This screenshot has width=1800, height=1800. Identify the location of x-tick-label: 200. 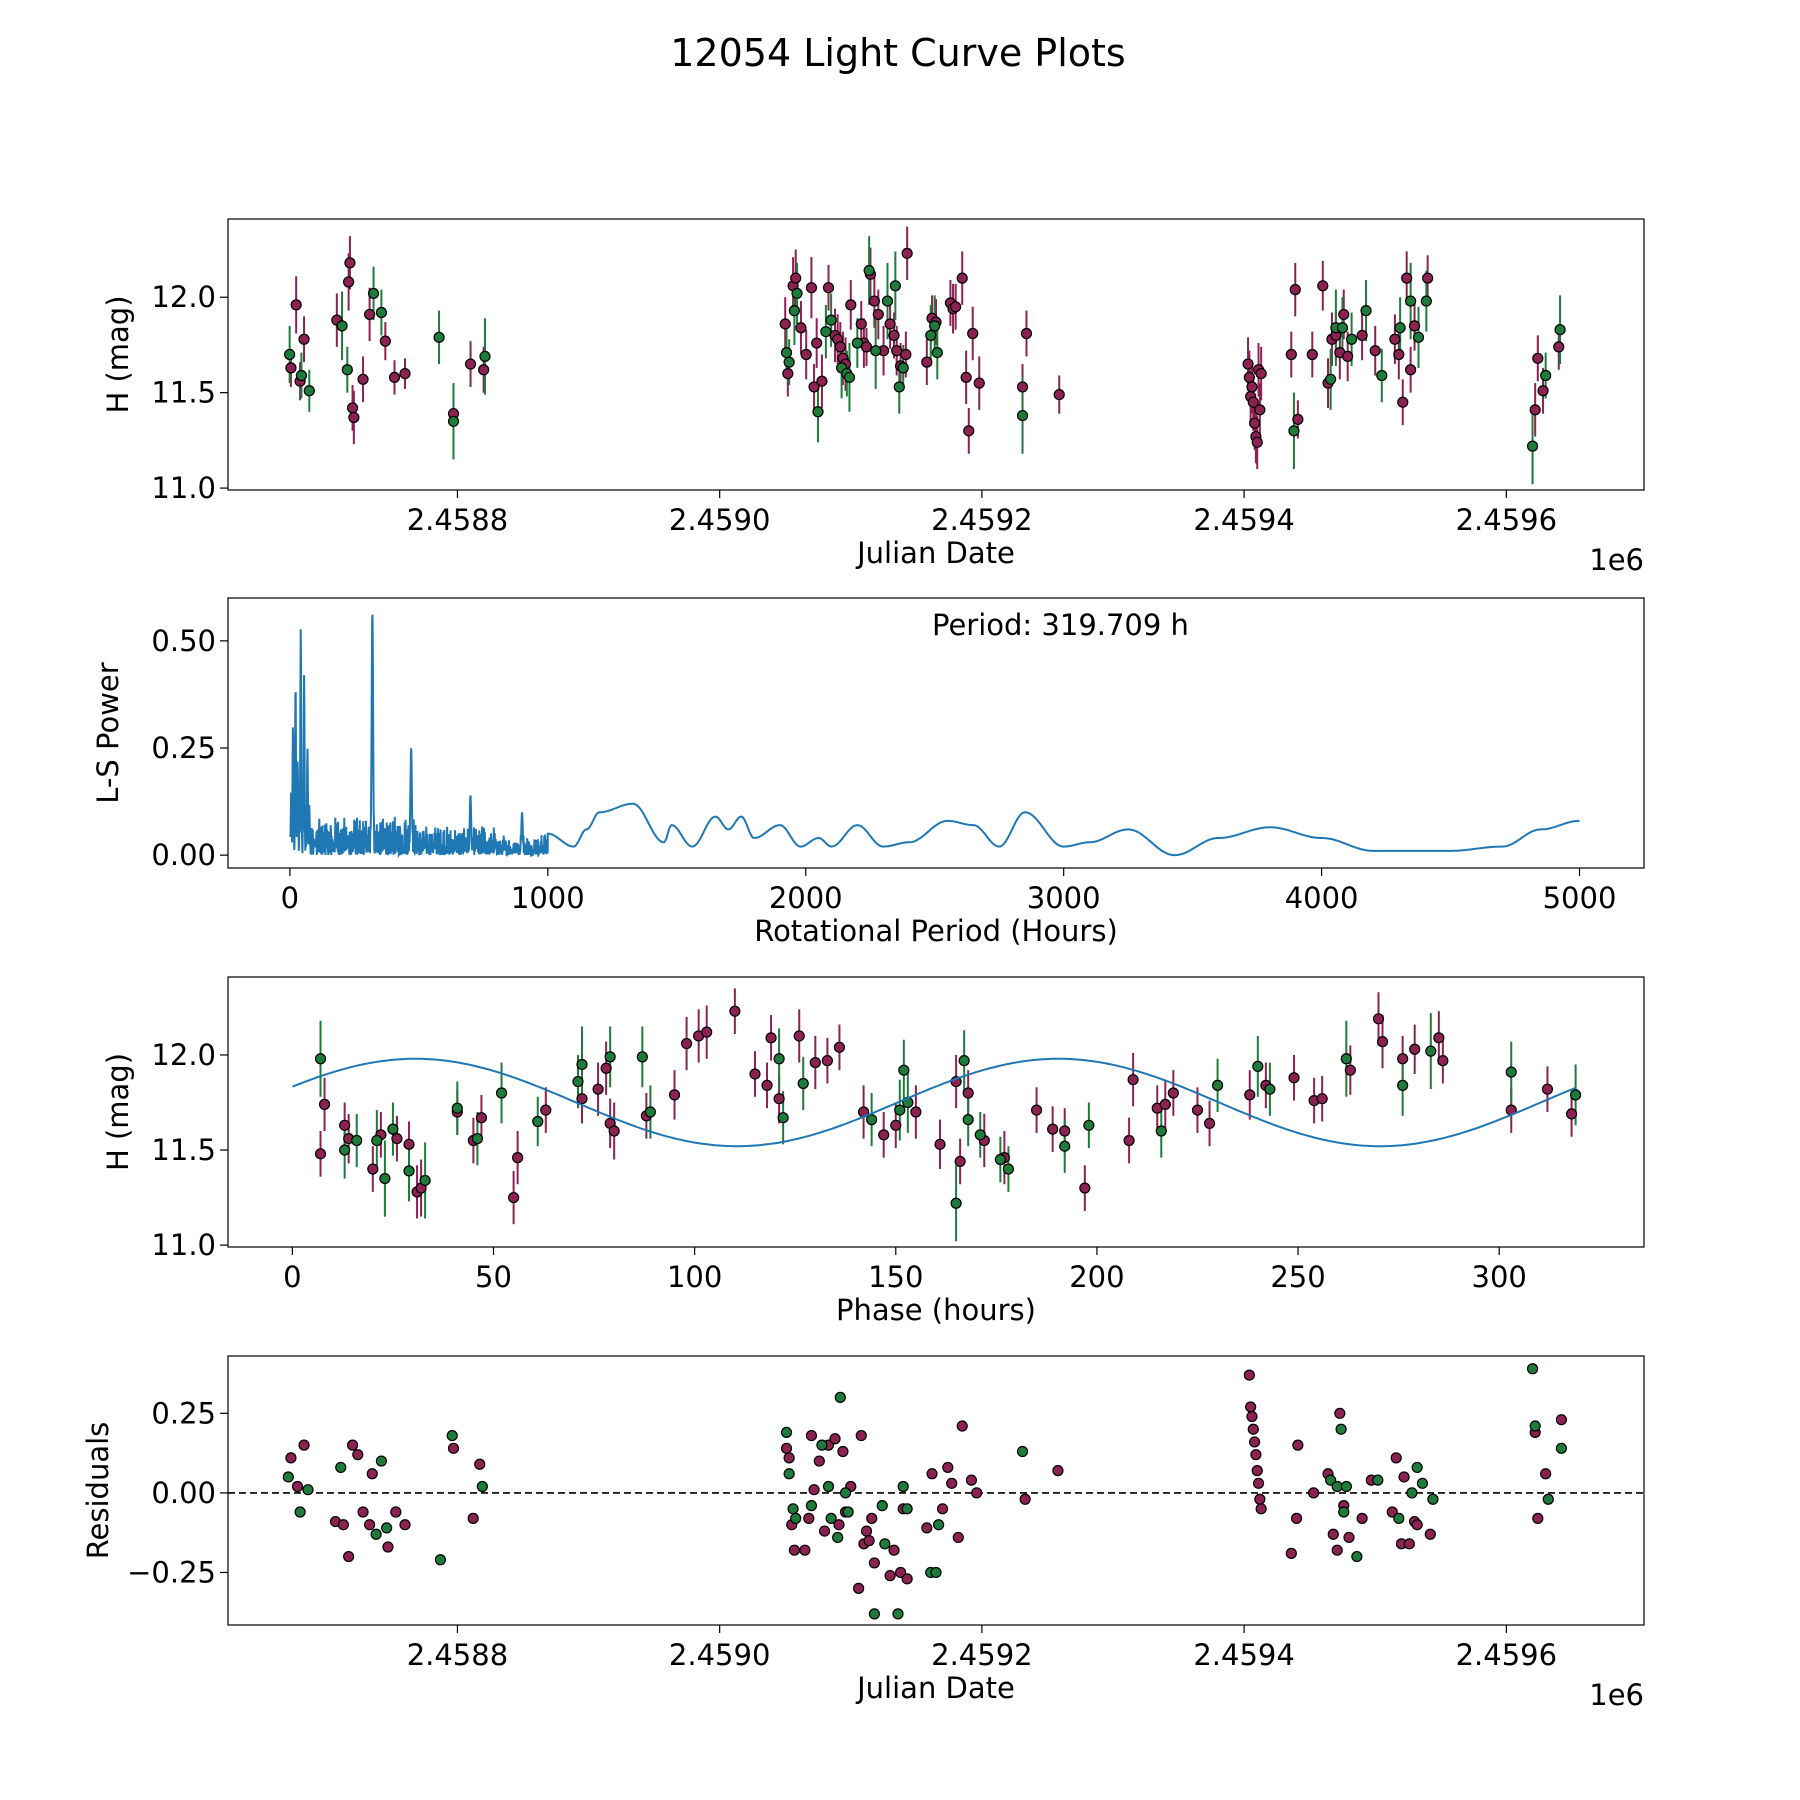
(1096, 1277).